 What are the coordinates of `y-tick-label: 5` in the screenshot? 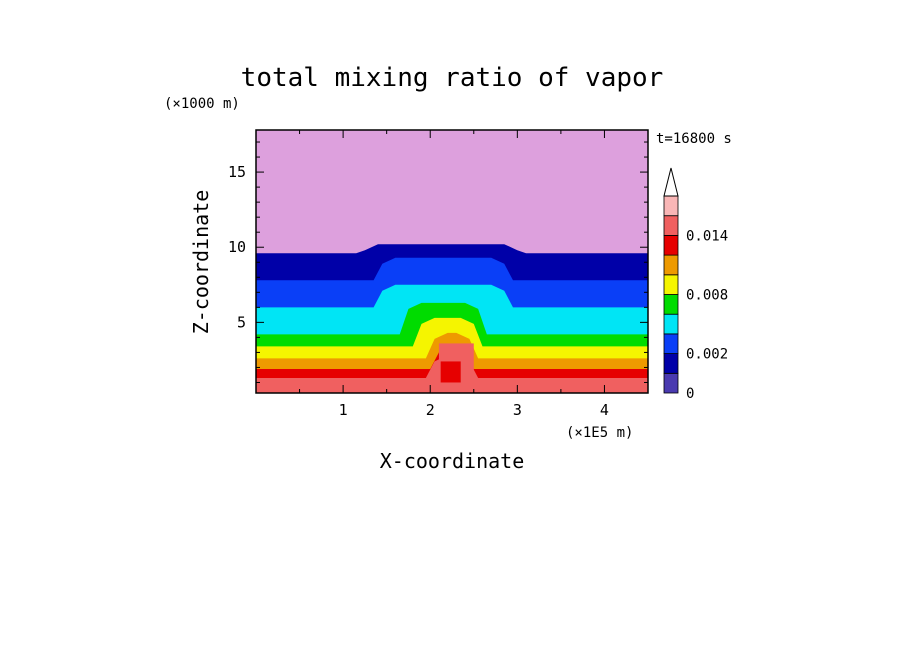 It's located at (241, 322).